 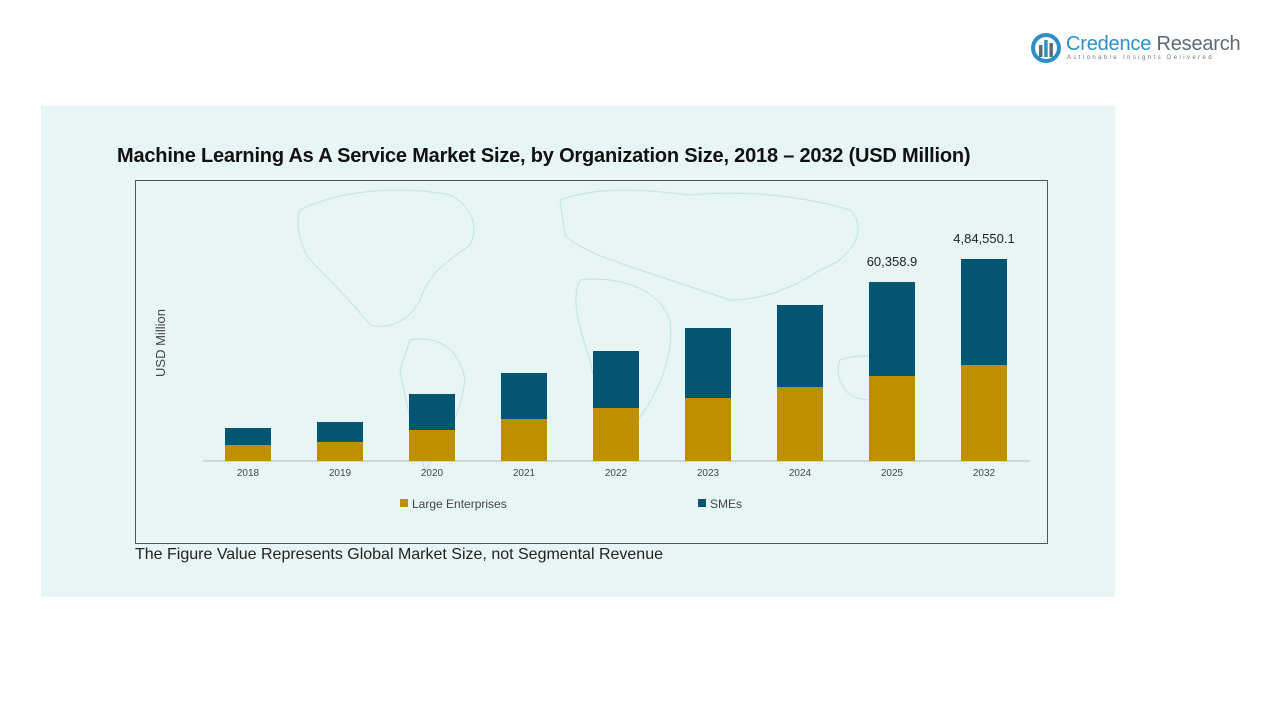 What do you see at coordinates (726, 504) in the screenshot?
I see `legend-label-smes: SMEs` at bounding box center [726, 504].